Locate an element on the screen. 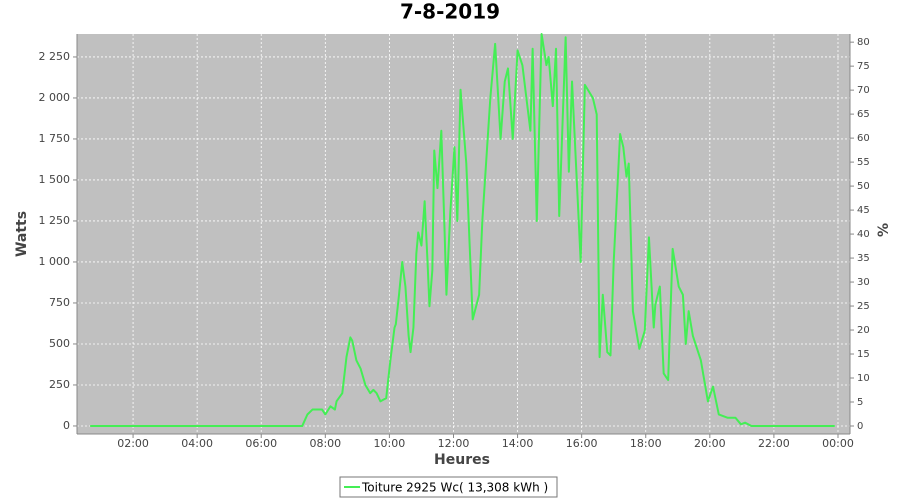 Image resolution: width=900 pixels, height=500 pixels. y2-tick-label: 15 is located at coordinates (863, 354).